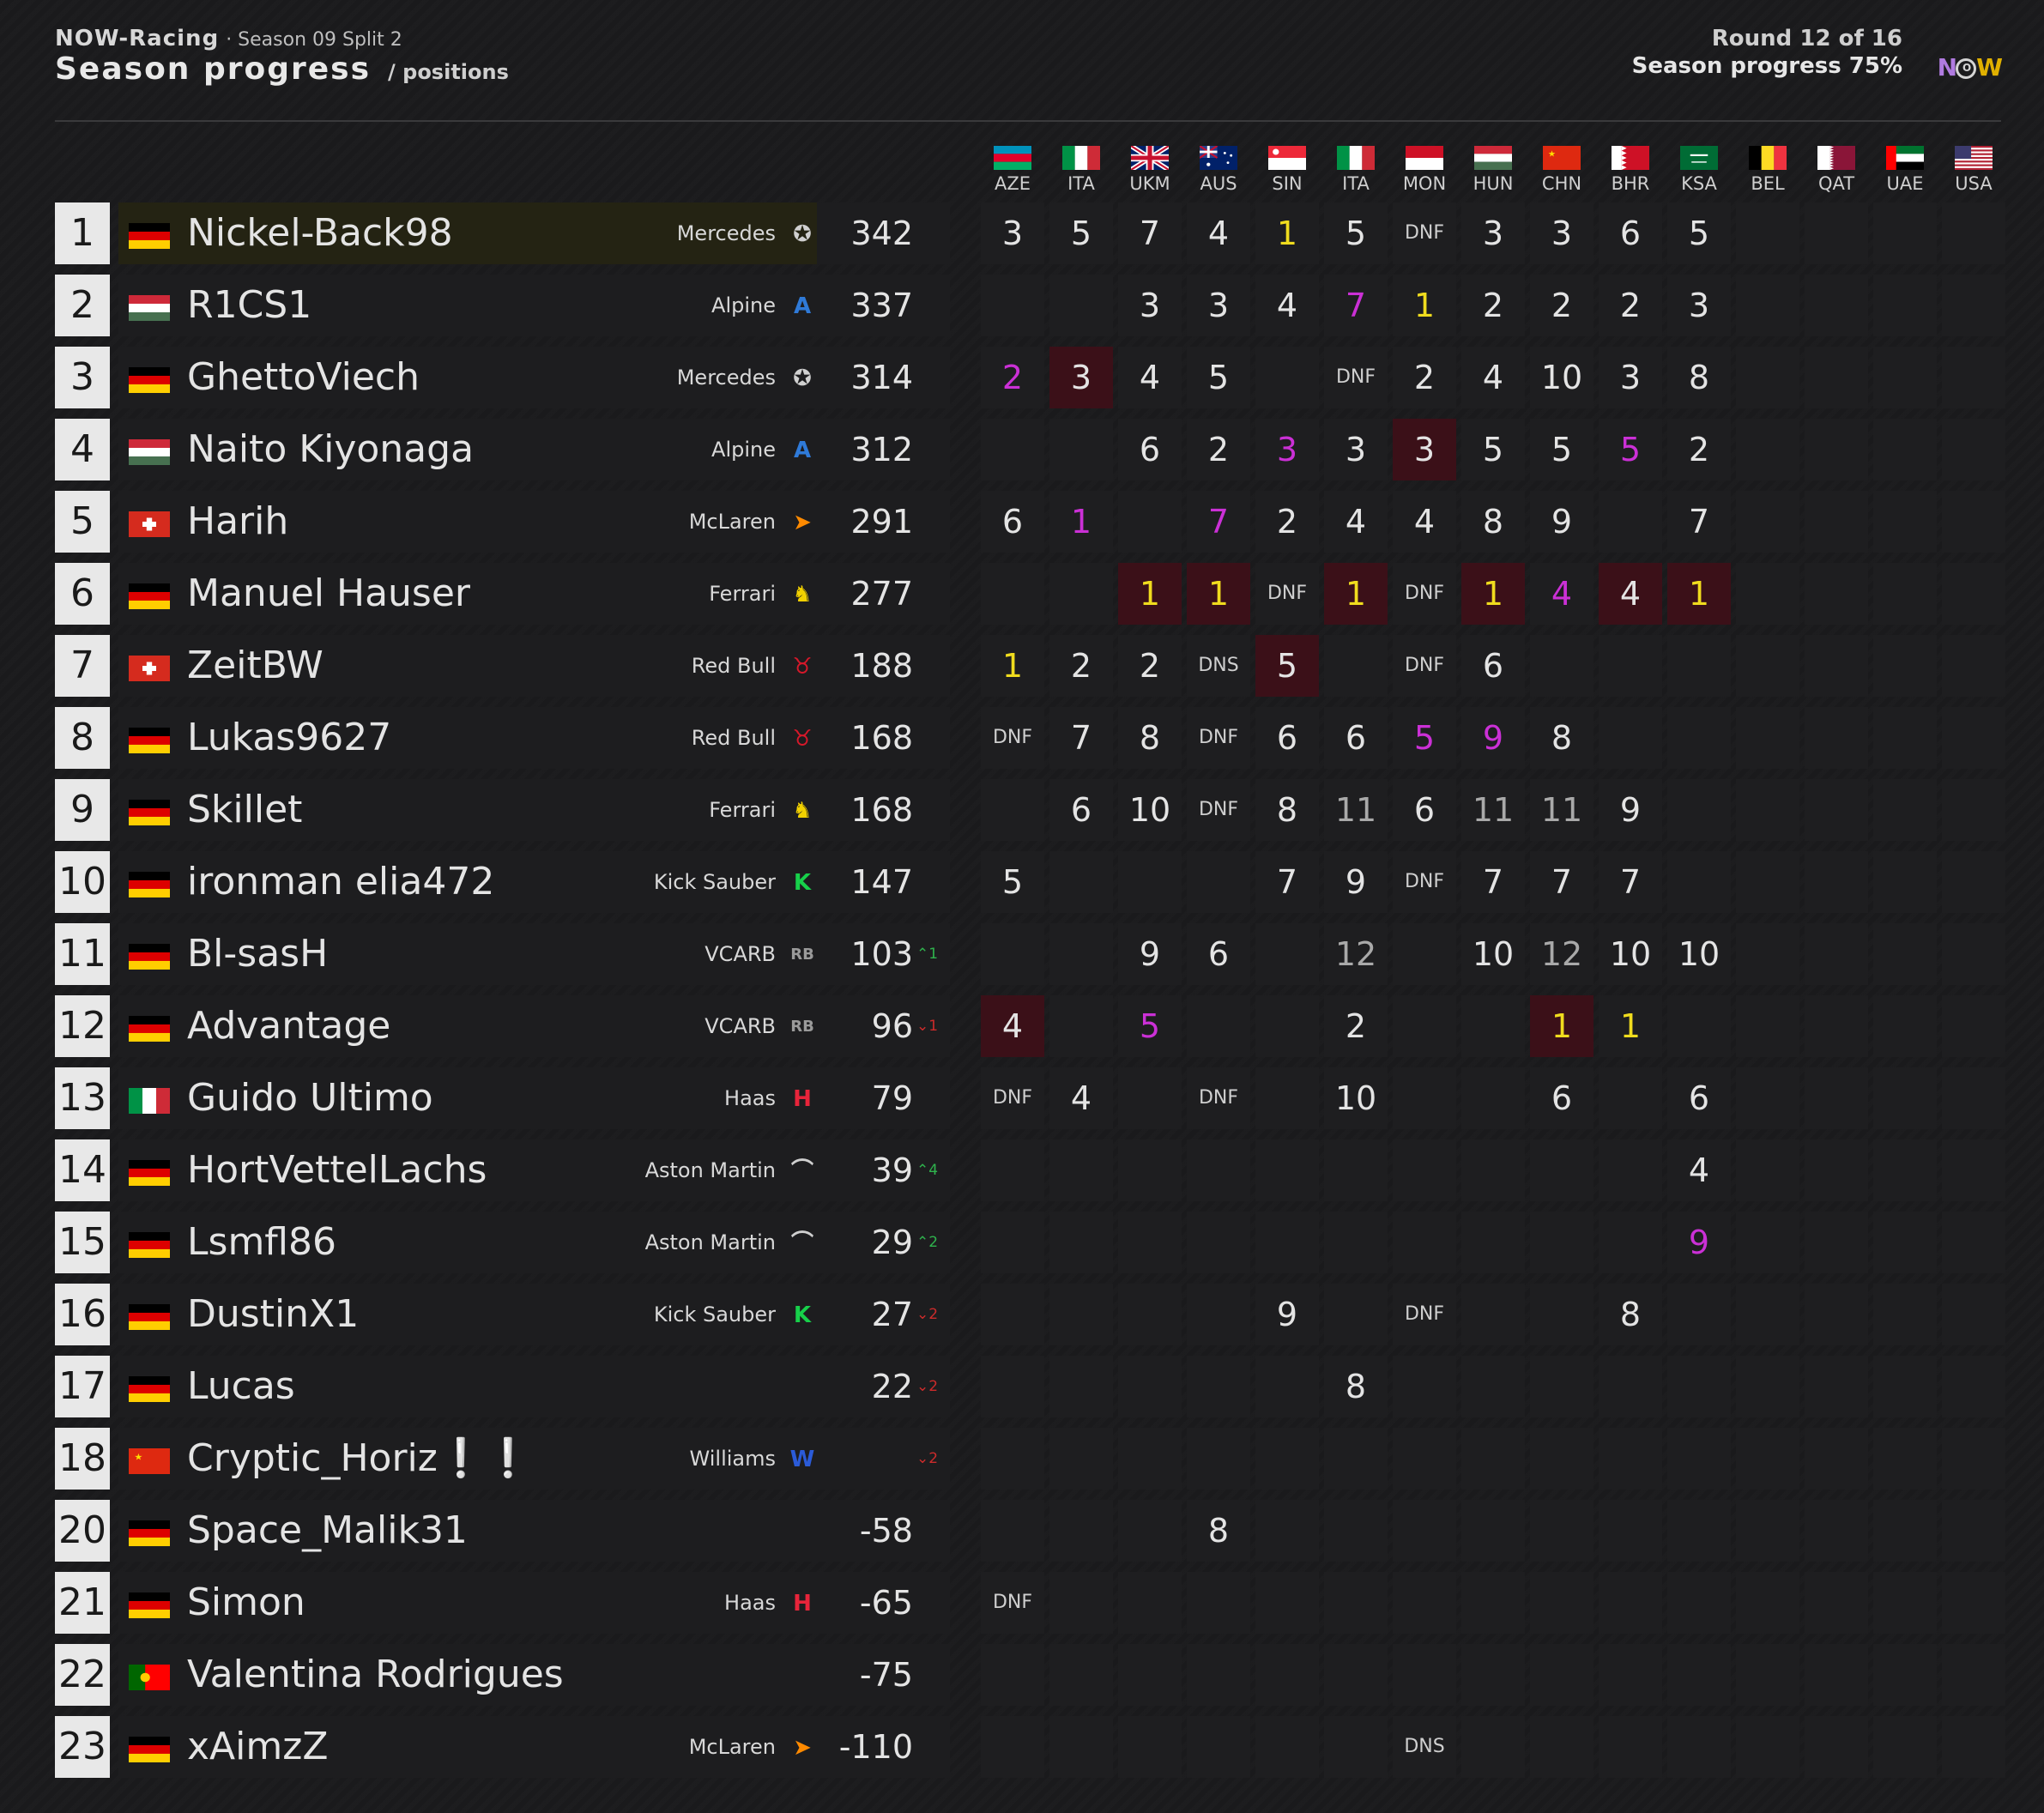 Image resolution: width=2044 pixels, height=1813 pixels. I want to click on result-cell-ukm: 2, so click(1150, 666).